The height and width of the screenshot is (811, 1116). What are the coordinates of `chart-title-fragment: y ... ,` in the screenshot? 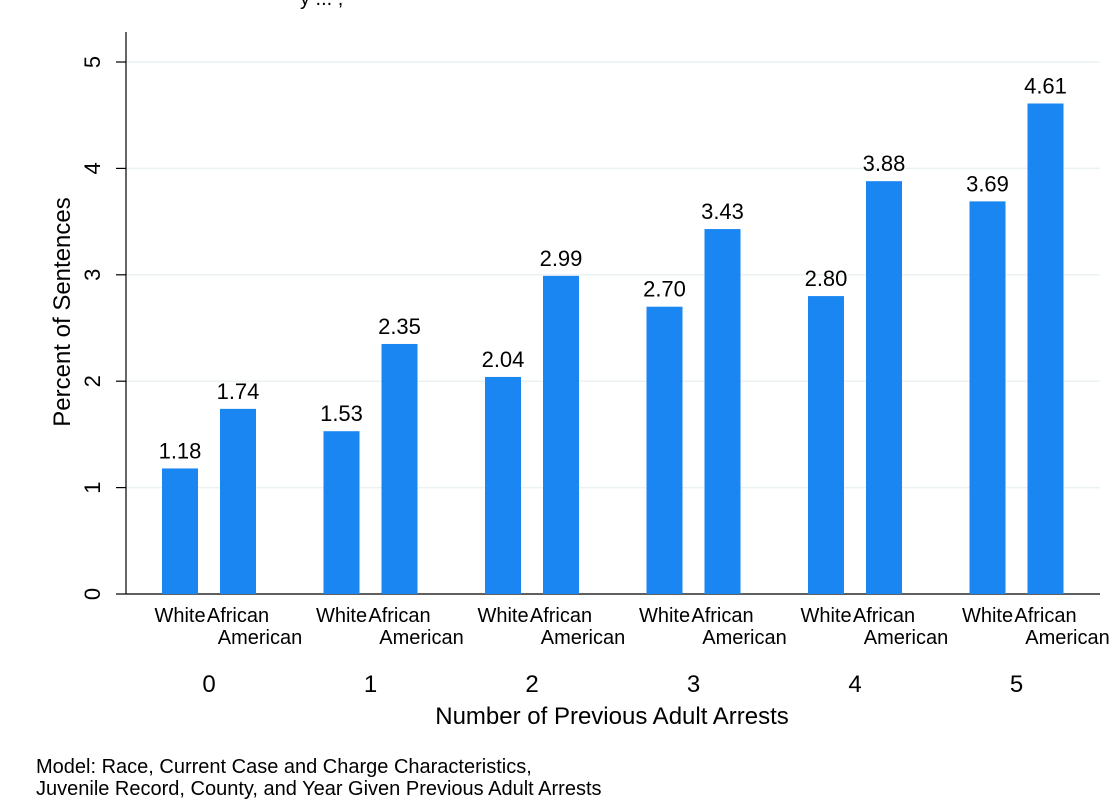 It's located at (321, 5).